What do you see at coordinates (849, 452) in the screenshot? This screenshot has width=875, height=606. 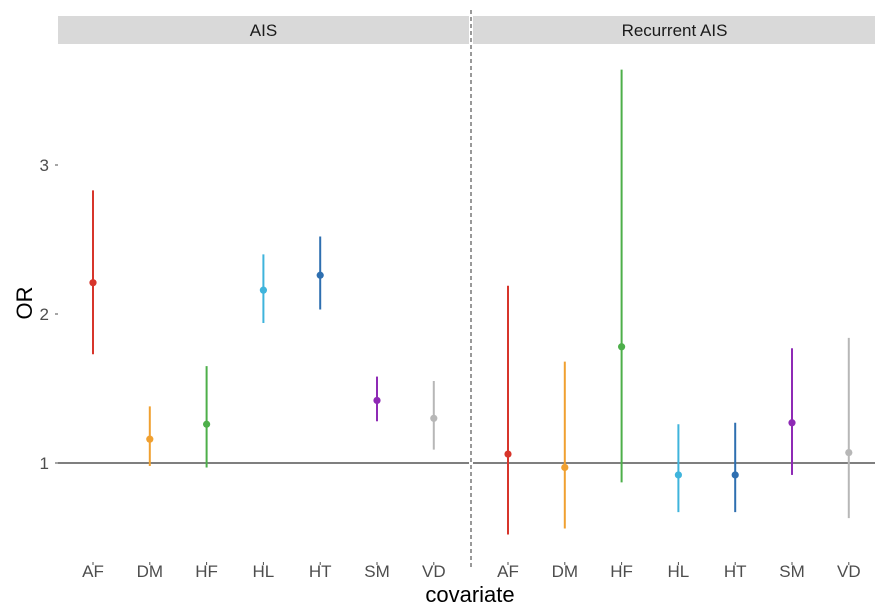 I see `point-vd-p2` at bounding box center [849, 452].